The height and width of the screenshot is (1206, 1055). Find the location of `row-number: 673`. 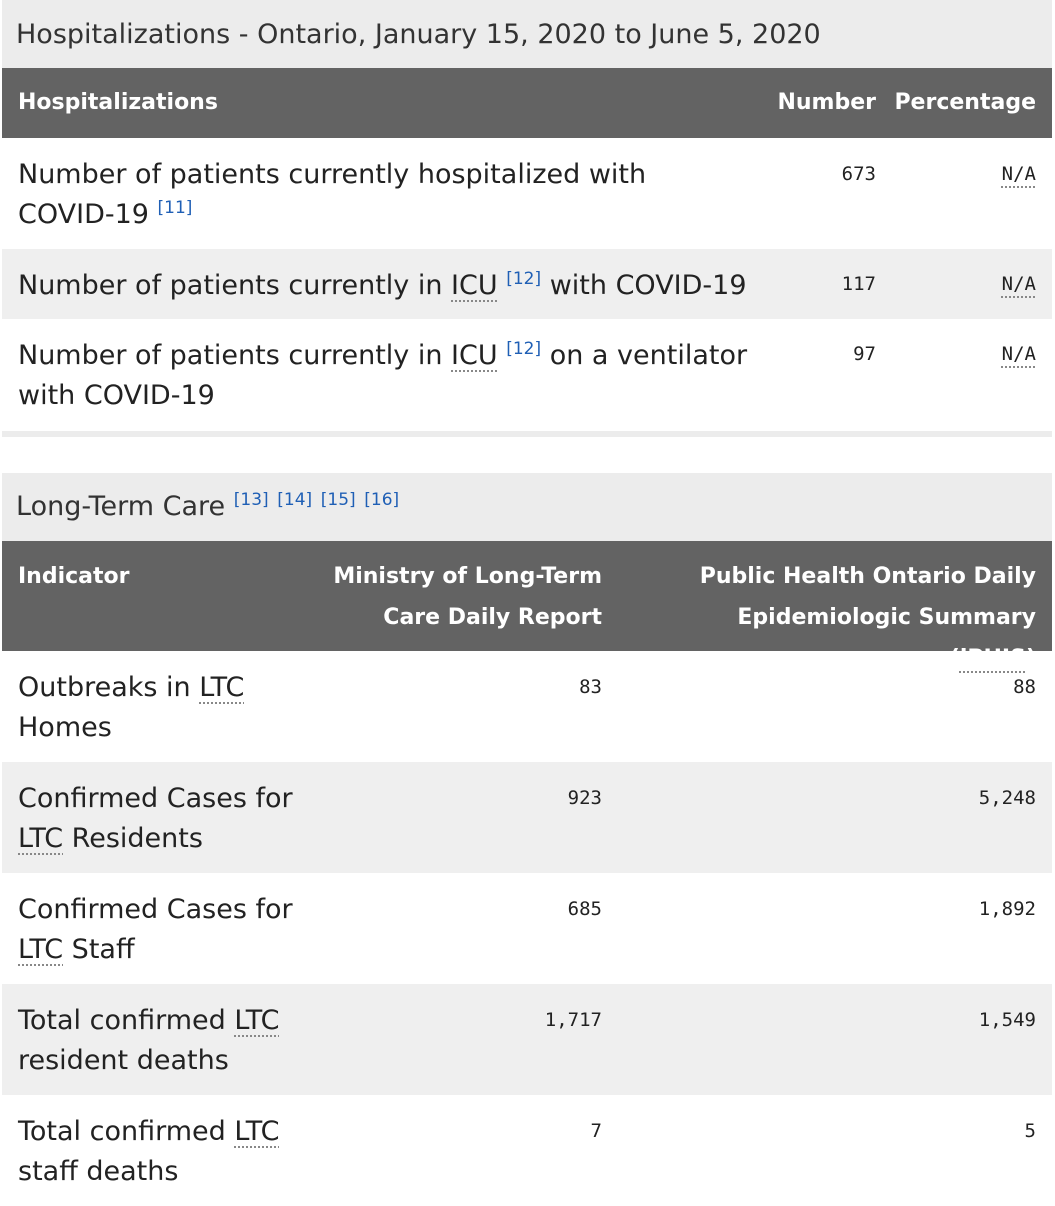

row-number: 673 is located at coordinates (858, 174).